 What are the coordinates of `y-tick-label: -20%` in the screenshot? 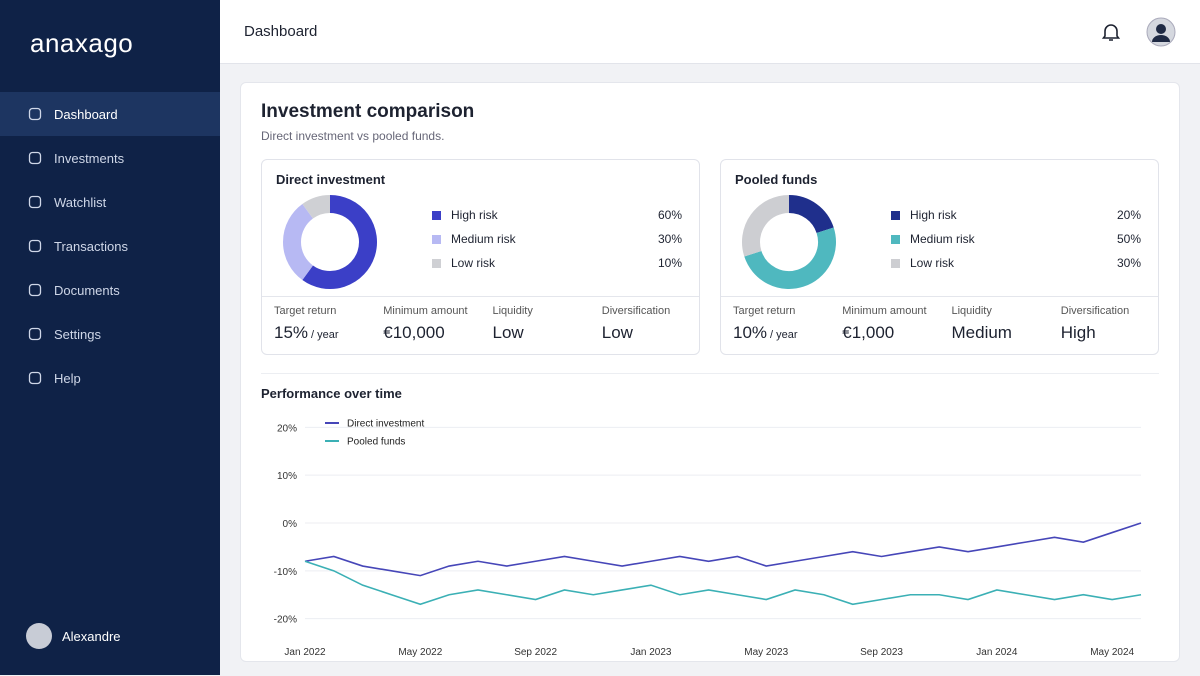 It's located at (285, 620).